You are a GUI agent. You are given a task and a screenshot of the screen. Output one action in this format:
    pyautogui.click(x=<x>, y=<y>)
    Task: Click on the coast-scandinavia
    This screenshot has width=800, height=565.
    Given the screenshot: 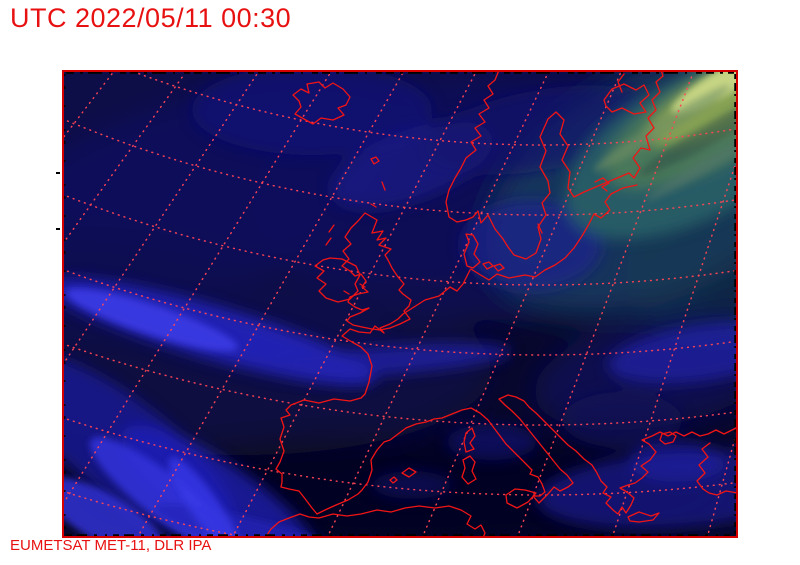 What is the action you would take?
    pyautogui.click(x=554, y=165)
    